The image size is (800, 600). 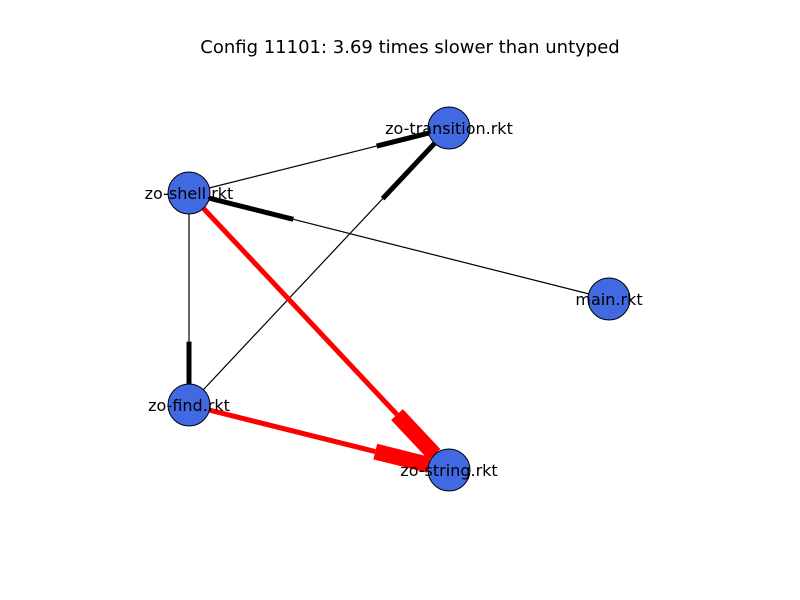 I want to click on node-circle-transition, so click(x=449, y=128).